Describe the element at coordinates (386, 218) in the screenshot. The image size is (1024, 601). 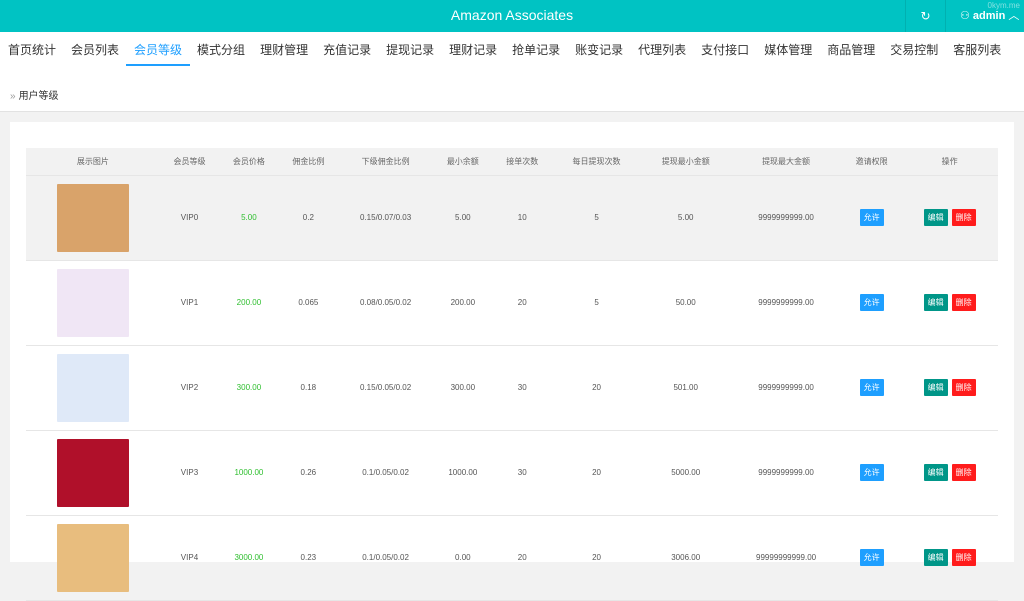
I see `cell-sub: 0.15/0.07/0.03` at that location.